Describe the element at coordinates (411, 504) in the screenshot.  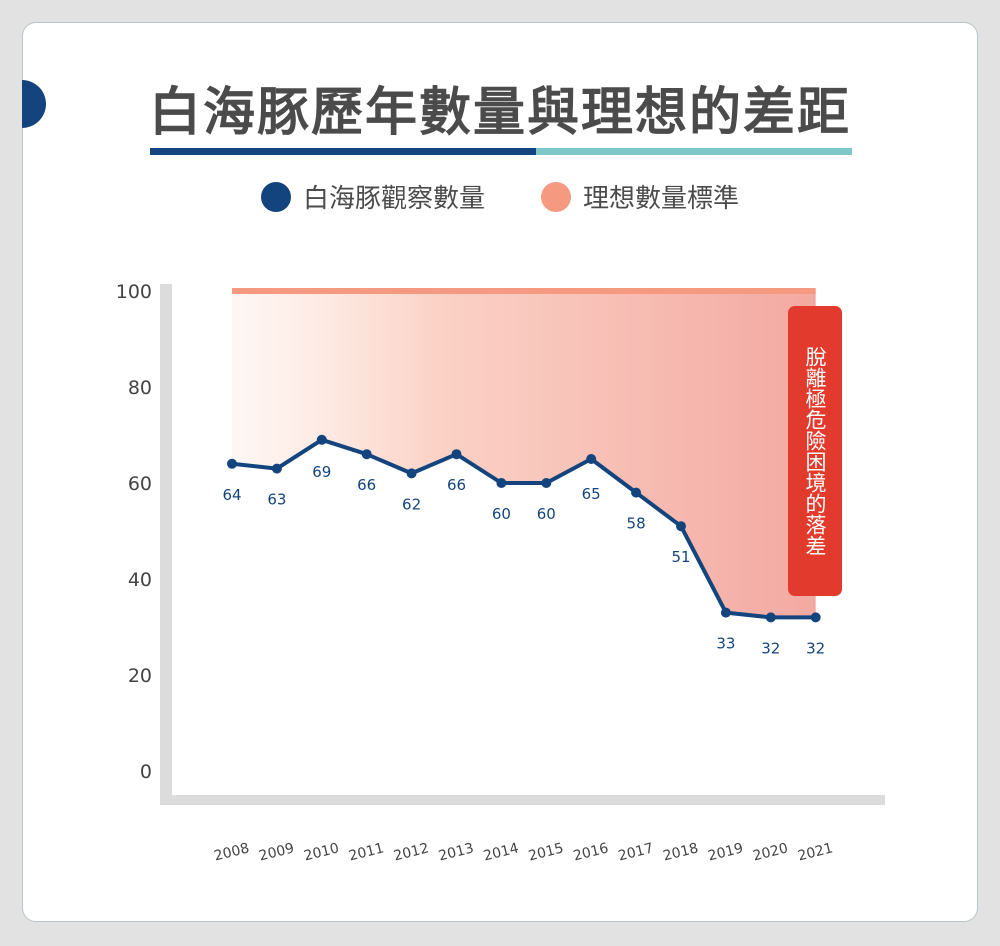
I see `data-label: 62` at that location.